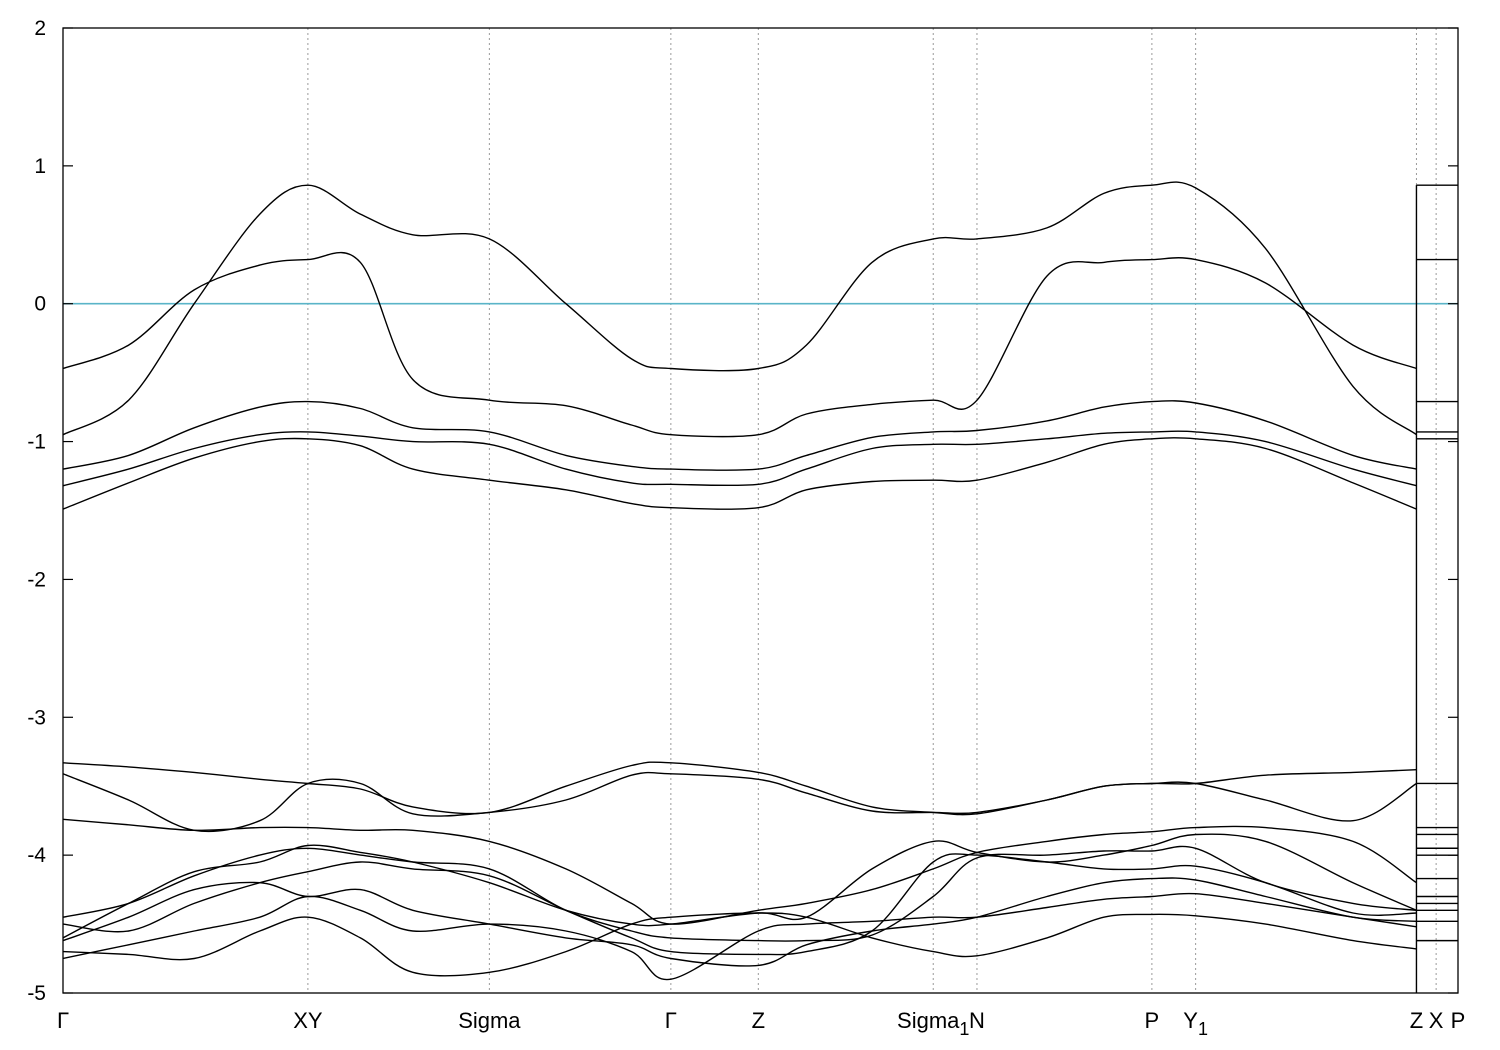 The width and height of the screenshot is (1500, 1050). I want to click on y-tick-label: -1, so click(36, 442).